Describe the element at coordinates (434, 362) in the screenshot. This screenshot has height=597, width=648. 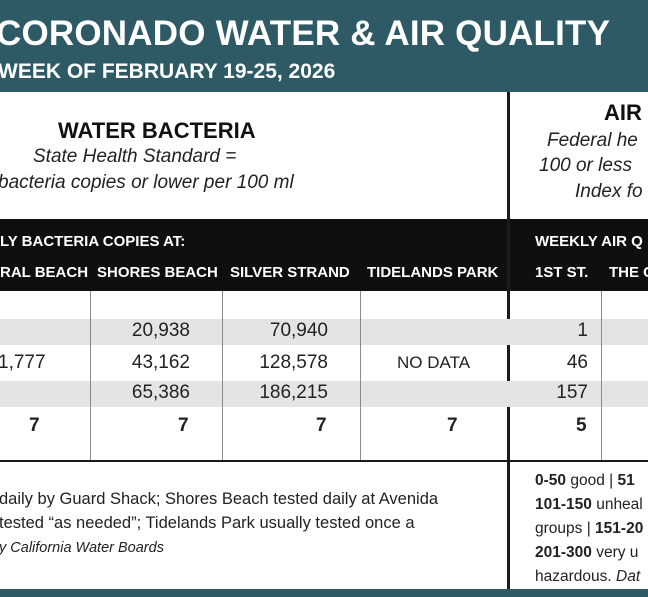
I see `table-cell-no-data: NO DATA` at that location.